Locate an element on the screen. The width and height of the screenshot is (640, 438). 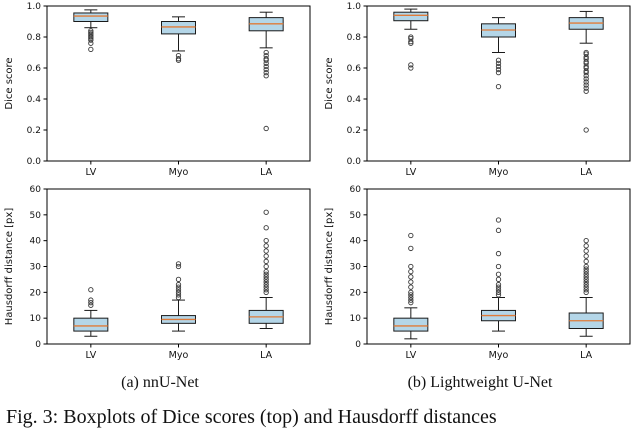
y-axis-label: Hausdorff distance [px] is located at coordinates (329, 267).